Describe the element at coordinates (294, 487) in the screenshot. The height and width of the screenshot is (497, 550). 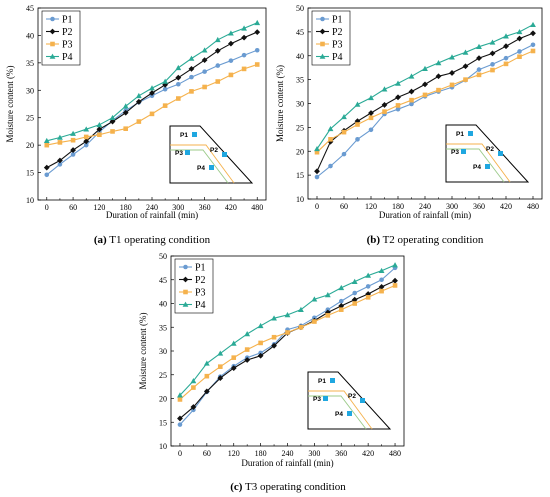
I see `caption-text: T3 operating condition` at that location.